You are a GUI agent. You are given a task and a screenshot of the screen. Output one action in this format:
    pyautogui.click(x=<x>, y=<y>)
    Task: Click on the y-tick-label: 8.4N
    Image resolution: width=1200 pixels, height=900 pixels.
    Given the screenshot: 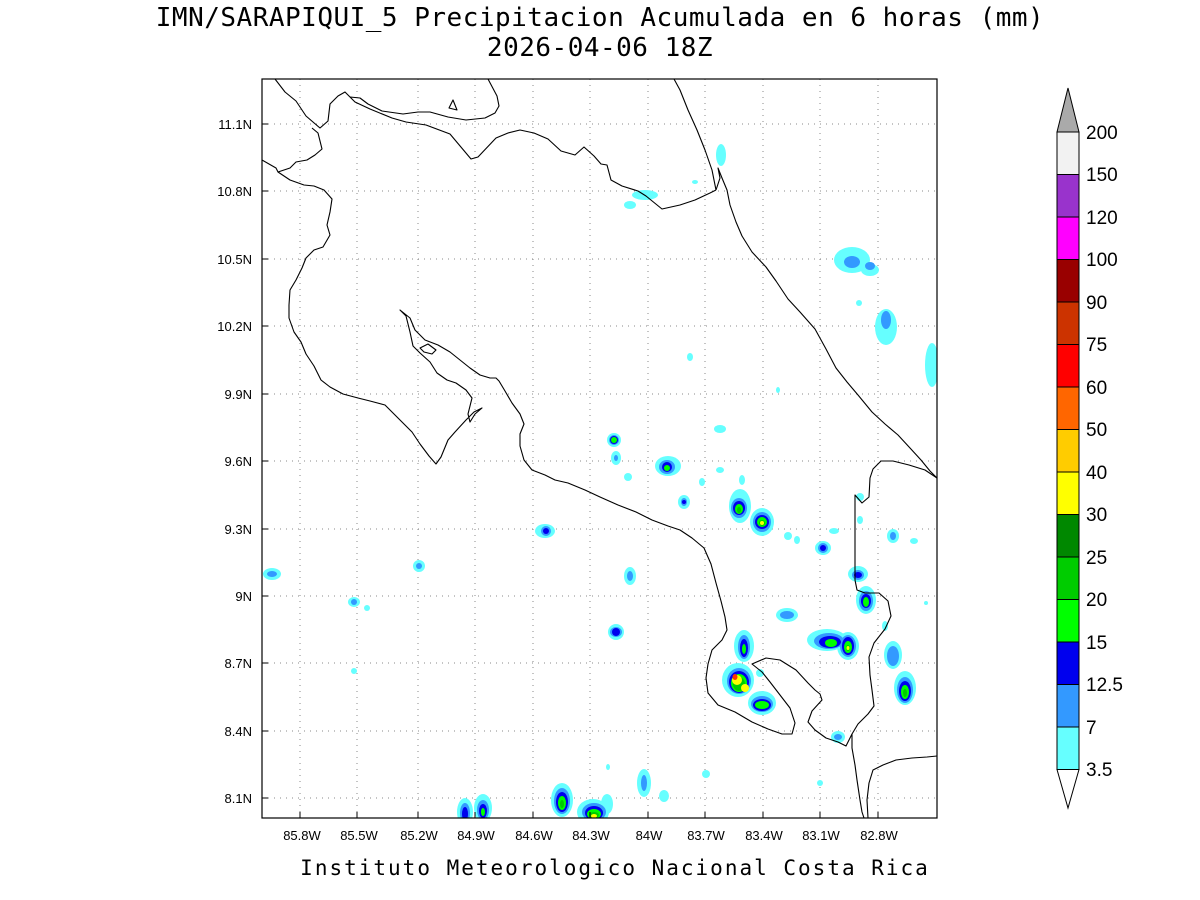 What is the action you would take?
    pyautogui.click(x=238, y=731)
    